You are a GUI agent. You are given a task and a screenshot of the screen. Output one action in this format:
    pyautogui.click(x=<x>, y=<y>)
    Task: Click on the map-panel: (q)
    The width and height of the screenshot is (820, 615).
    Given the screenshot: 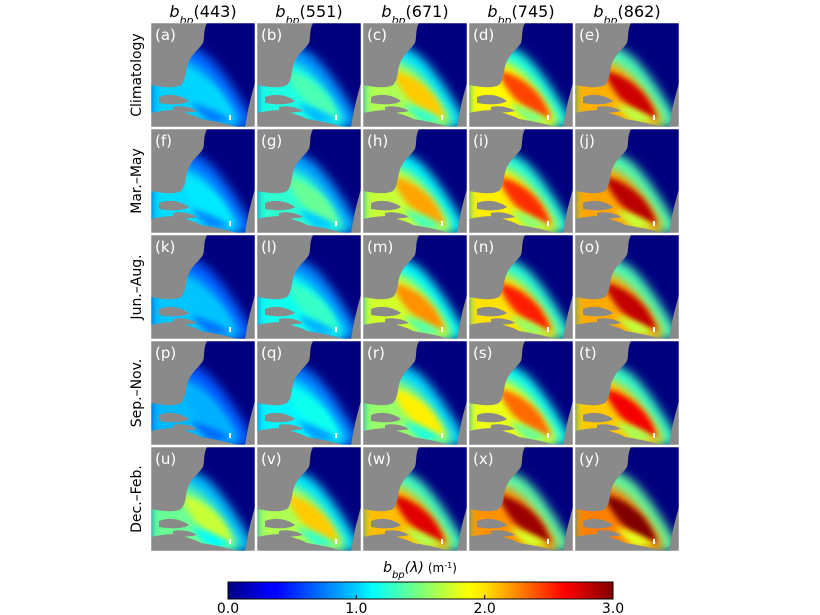 What is the action you would take?
    pyautogui.click(x=309, y=393)
    